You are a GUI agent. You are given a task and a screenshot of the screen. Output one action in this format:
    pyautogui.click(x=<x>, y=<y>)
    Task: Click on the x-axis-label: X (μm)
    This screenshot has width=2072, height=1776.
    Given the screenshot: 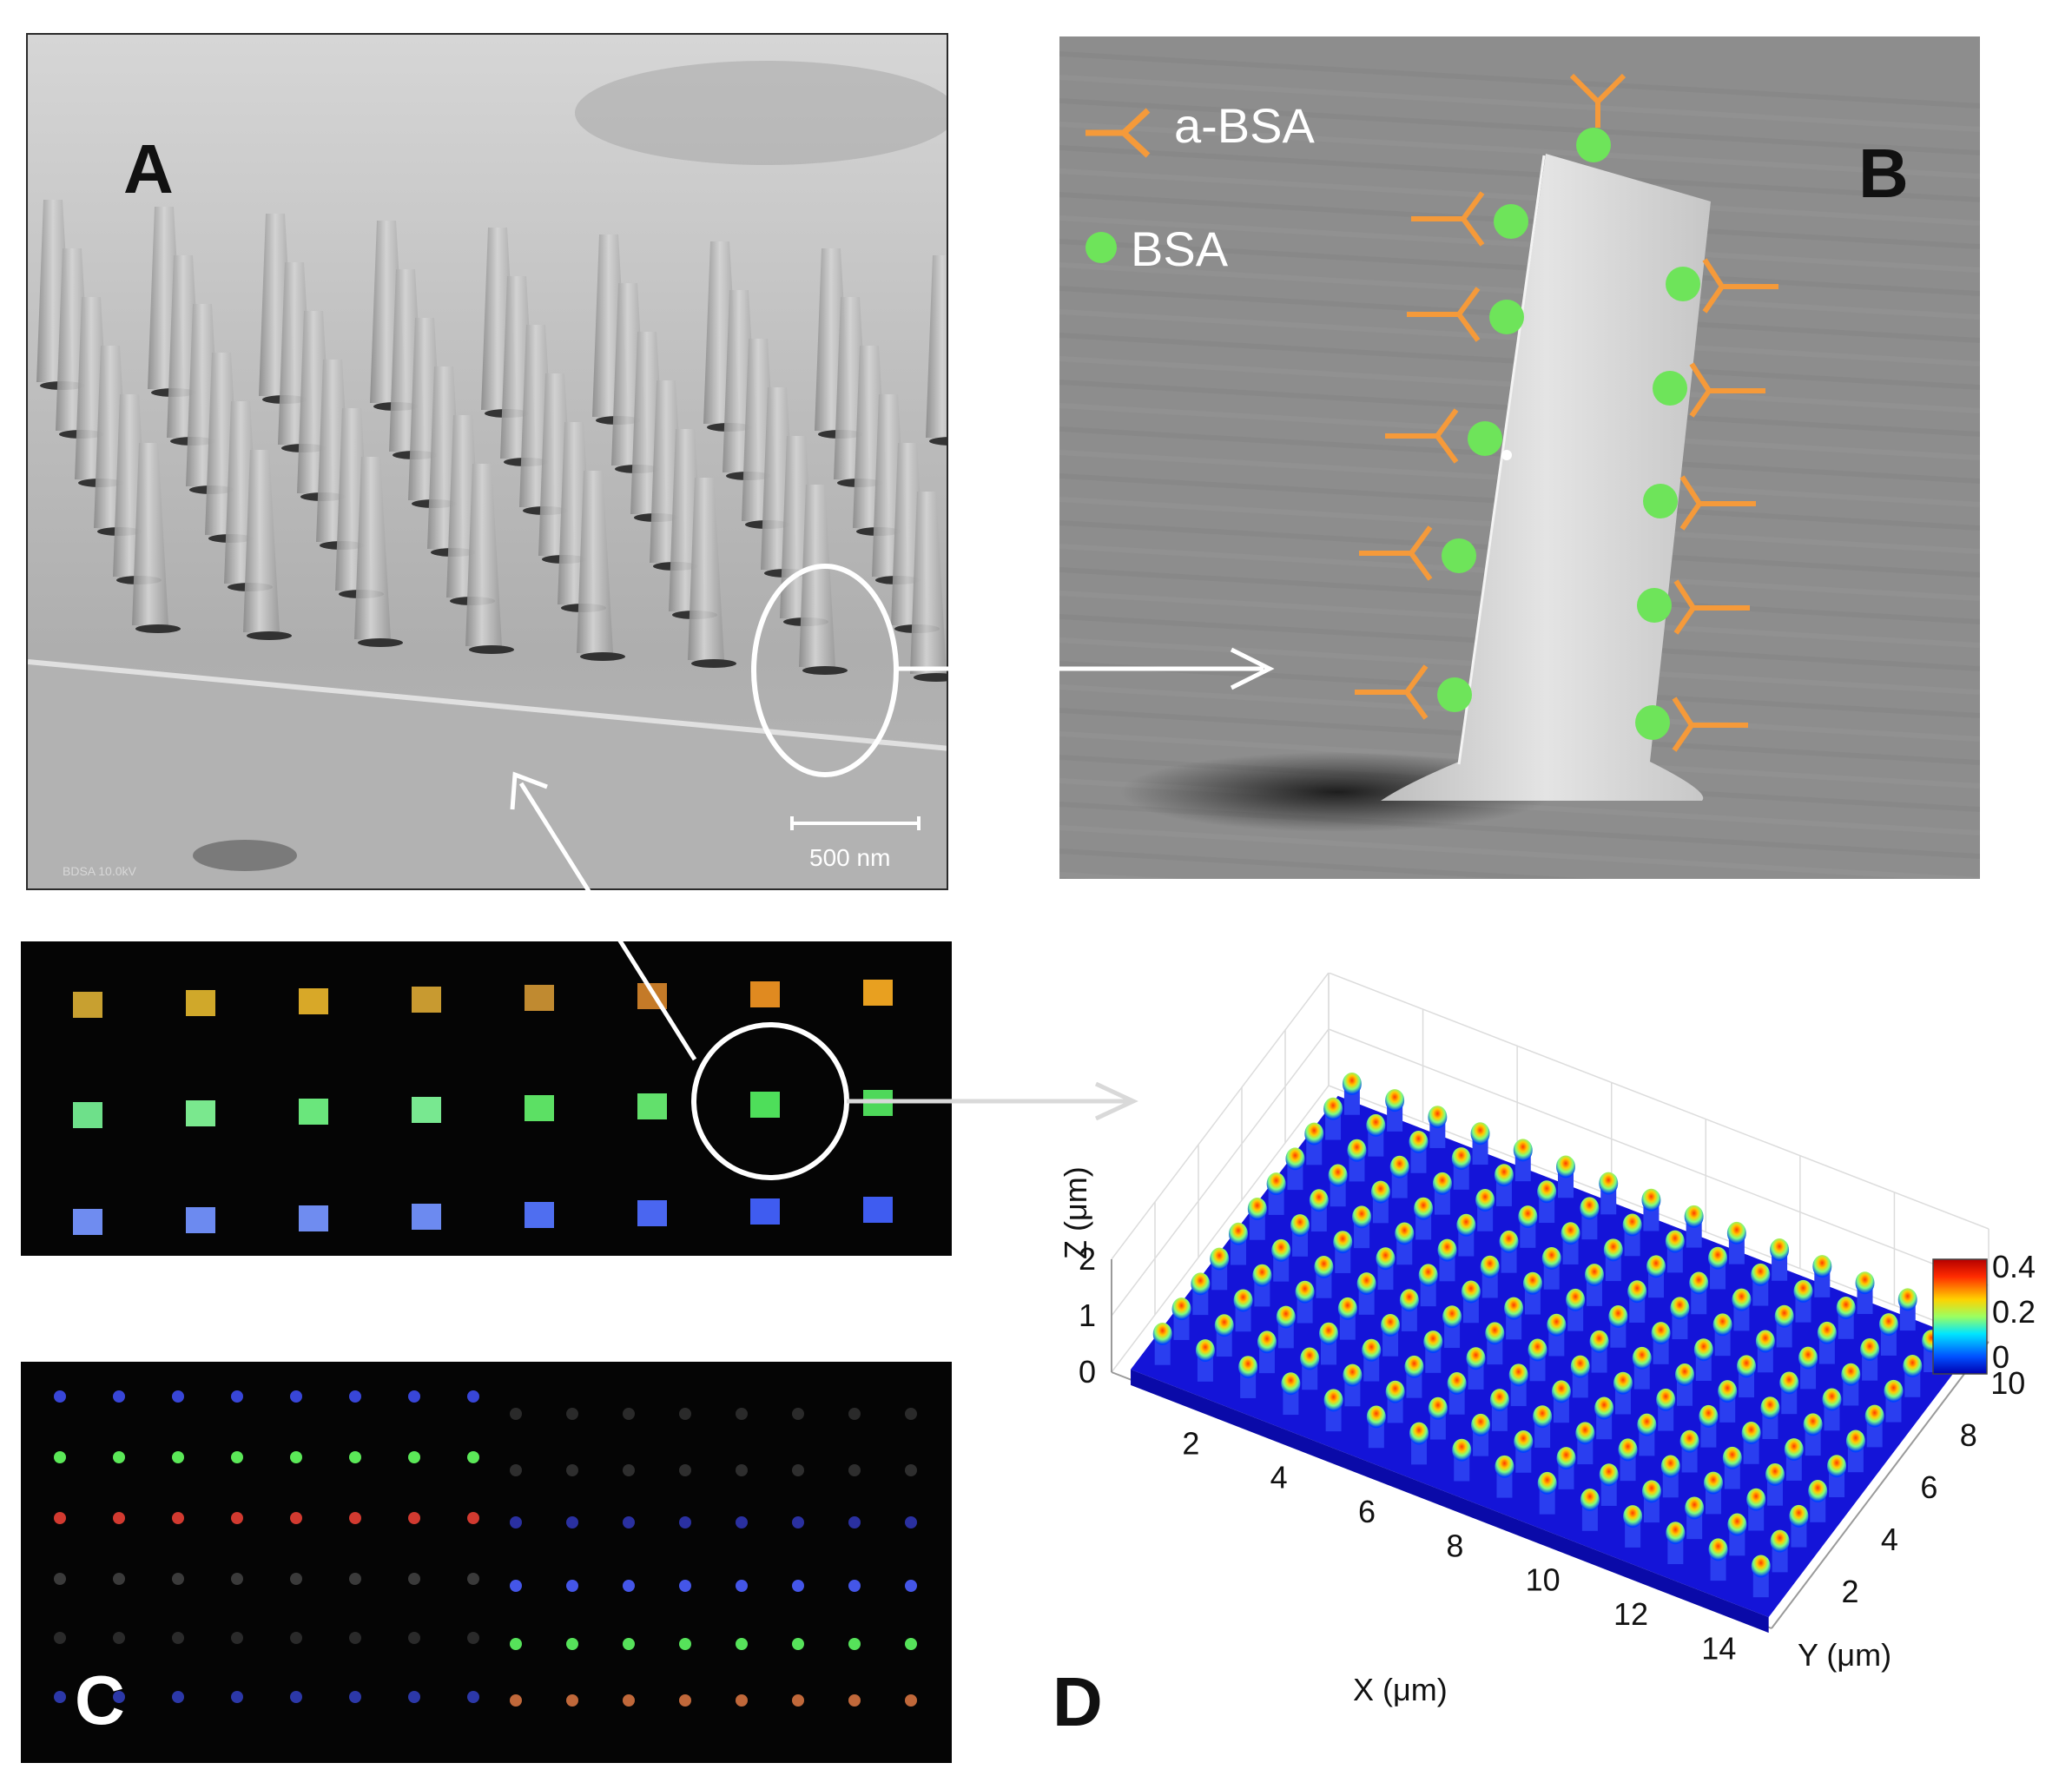 What is the action you would take?
    pyautogui.click(x=1401, y=1689)
    